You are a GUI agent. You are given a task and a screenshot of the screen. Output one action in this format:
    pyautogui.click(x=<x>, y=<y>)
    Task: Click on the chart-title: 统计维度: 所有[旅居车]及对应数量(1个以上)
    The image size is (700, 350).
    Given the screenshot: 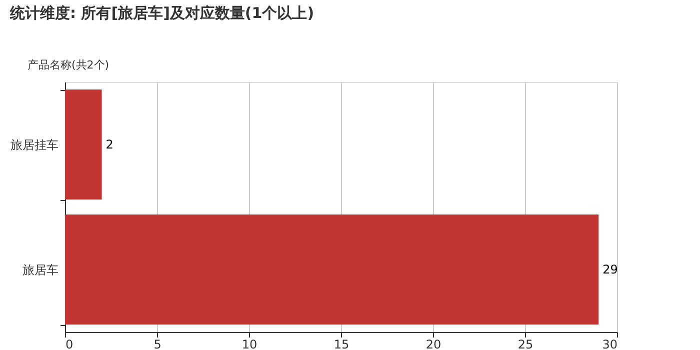 What is the action you would take?
    pyautogui.click(x=161, y=13)
    